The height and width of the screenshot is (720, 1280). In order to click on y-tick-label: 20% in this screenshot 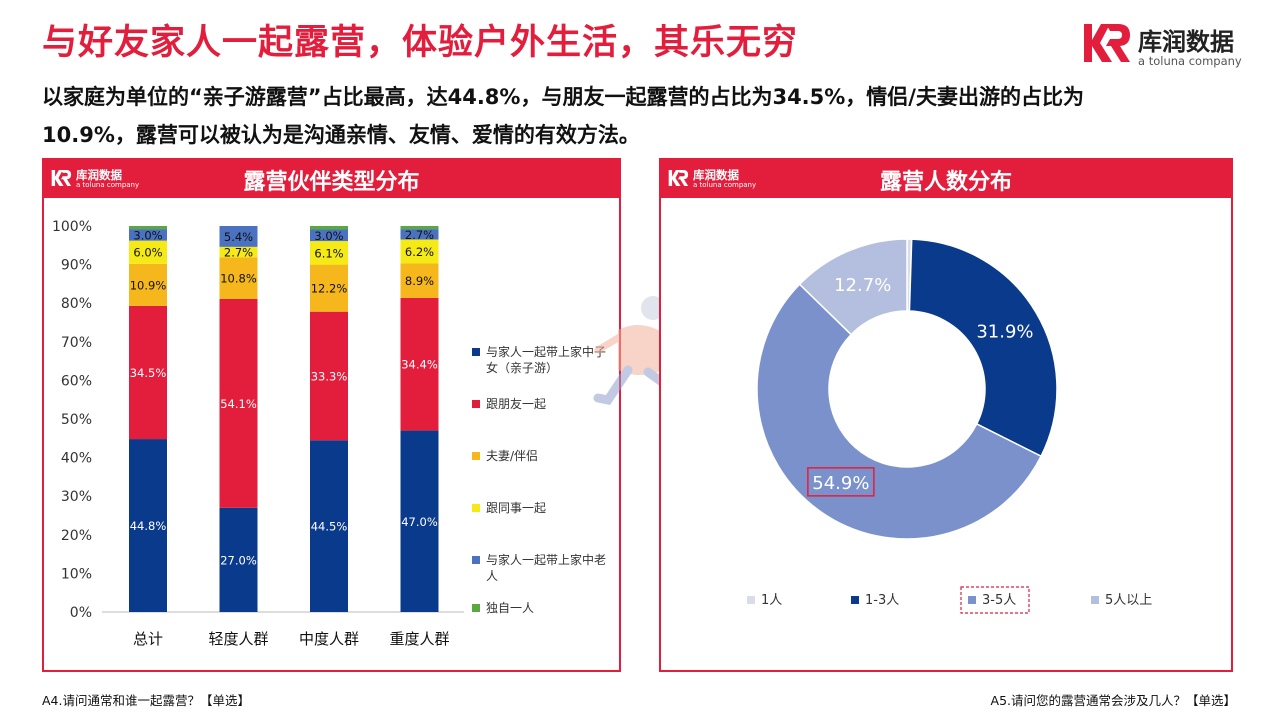, I will do `click(76, 536)`.